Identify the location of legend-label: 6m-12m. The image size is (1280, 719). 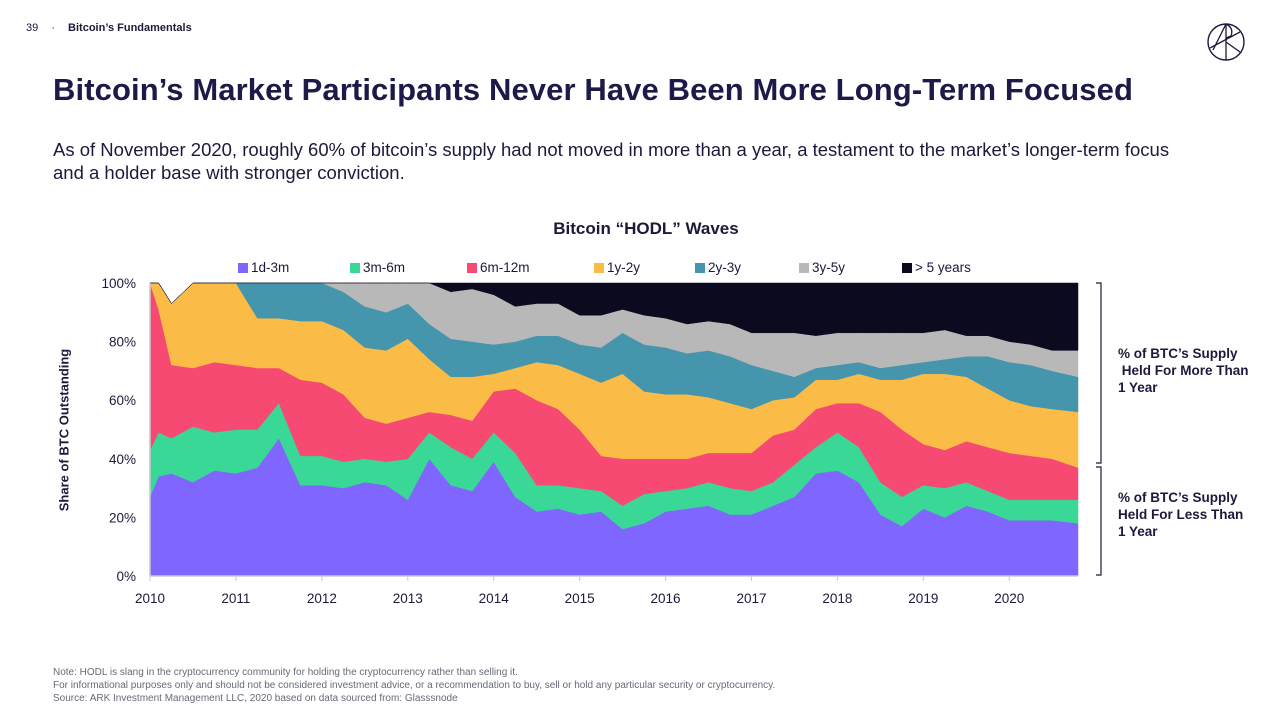
(505, 267).